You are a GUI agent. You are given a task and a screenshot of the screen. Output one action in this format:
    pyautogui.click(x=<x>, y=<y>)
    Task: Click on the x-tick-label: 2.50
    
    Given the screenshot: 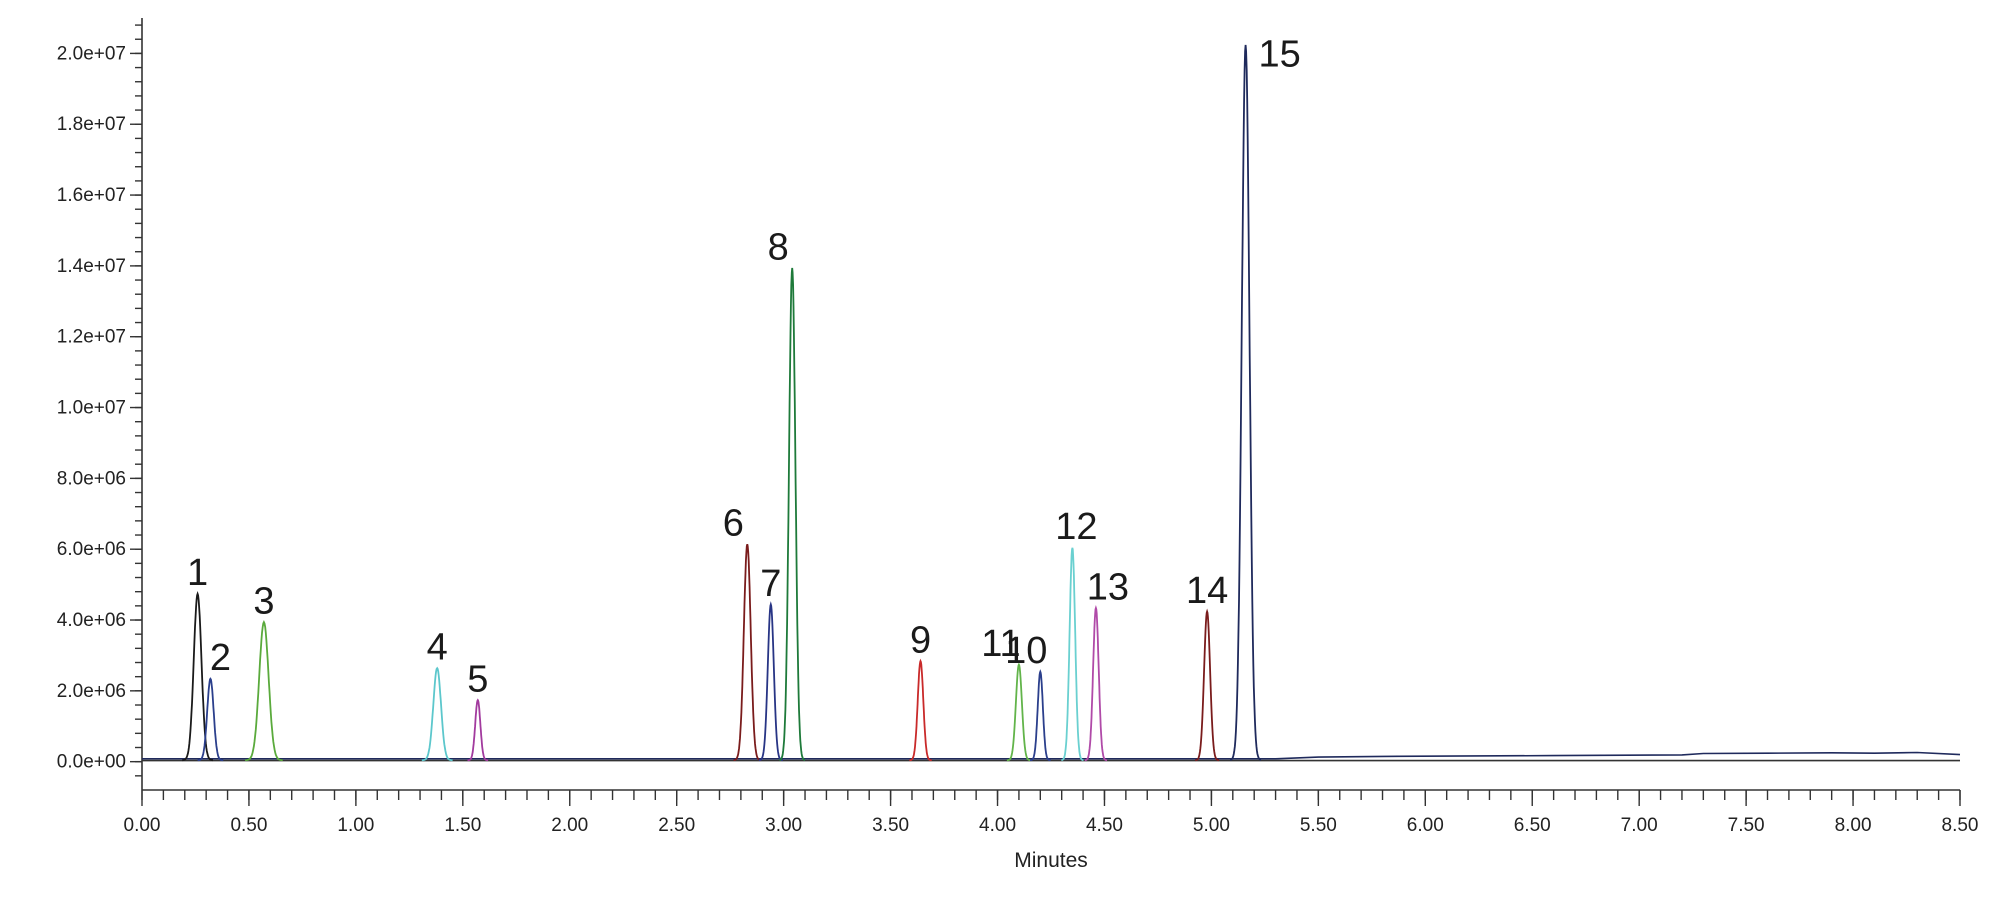 What is the action you would take?
    pyautogui.click(x=676, y=825)
    